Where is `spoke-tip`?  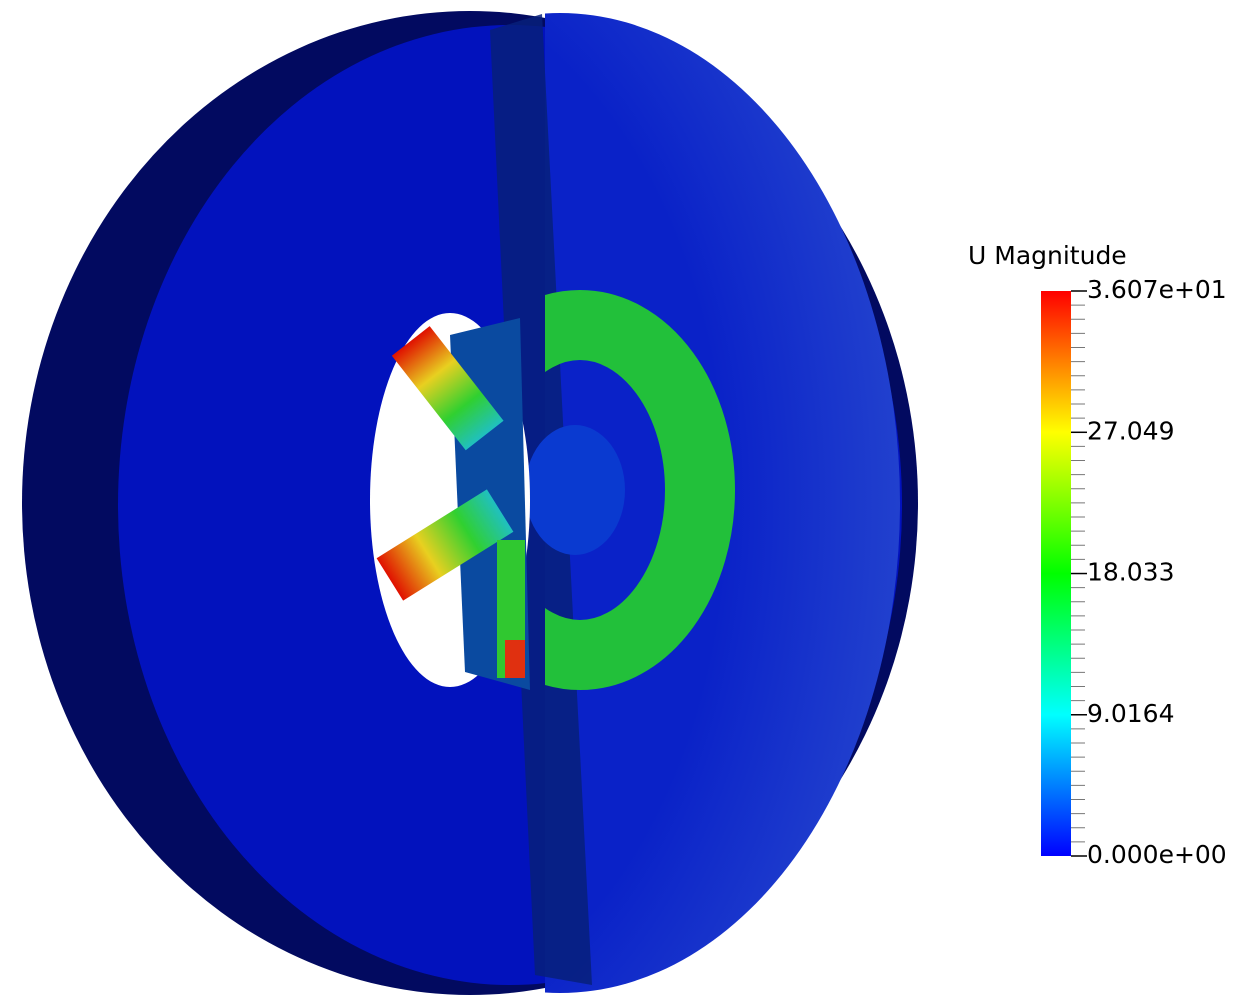
spoke-tip is located at coordinates (515, 659).